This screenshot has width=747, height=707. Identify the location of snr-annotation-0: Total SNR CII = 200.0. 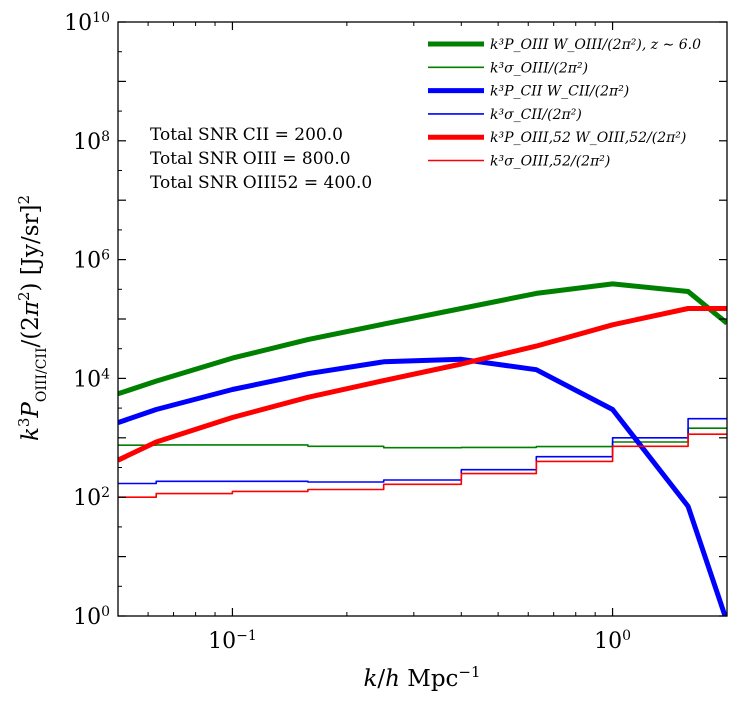
(246, 135).